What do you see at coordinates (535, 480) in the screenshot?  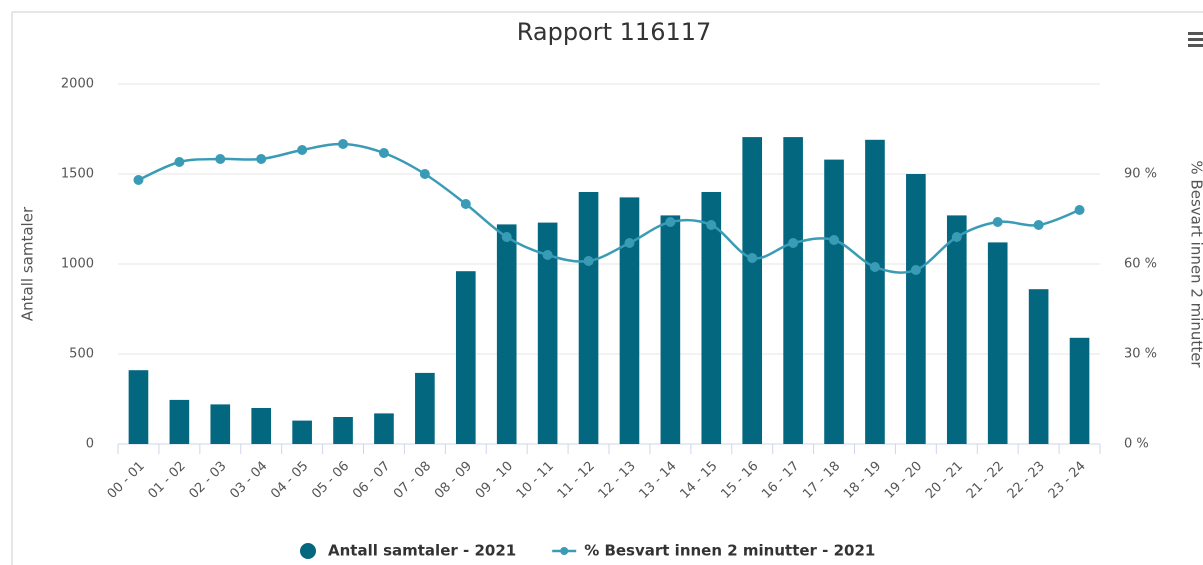 I see `x-tick-label: 10 - 11` at bounding box center [535, 480].